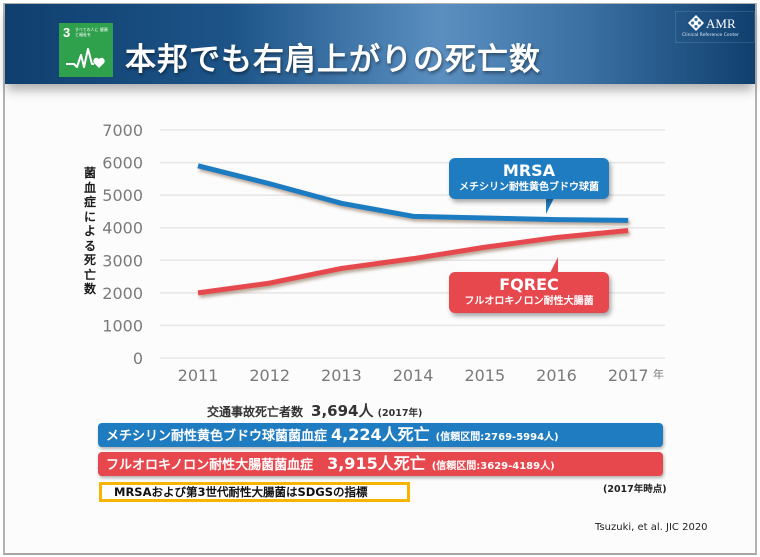 This screenshot has width=760, height=557. Describe the element at coordinates (122, 244) in the screenshot. I see `y-axis-ticks: 7000 6000 5000 4000 3000 2000 1000 0` at that location.